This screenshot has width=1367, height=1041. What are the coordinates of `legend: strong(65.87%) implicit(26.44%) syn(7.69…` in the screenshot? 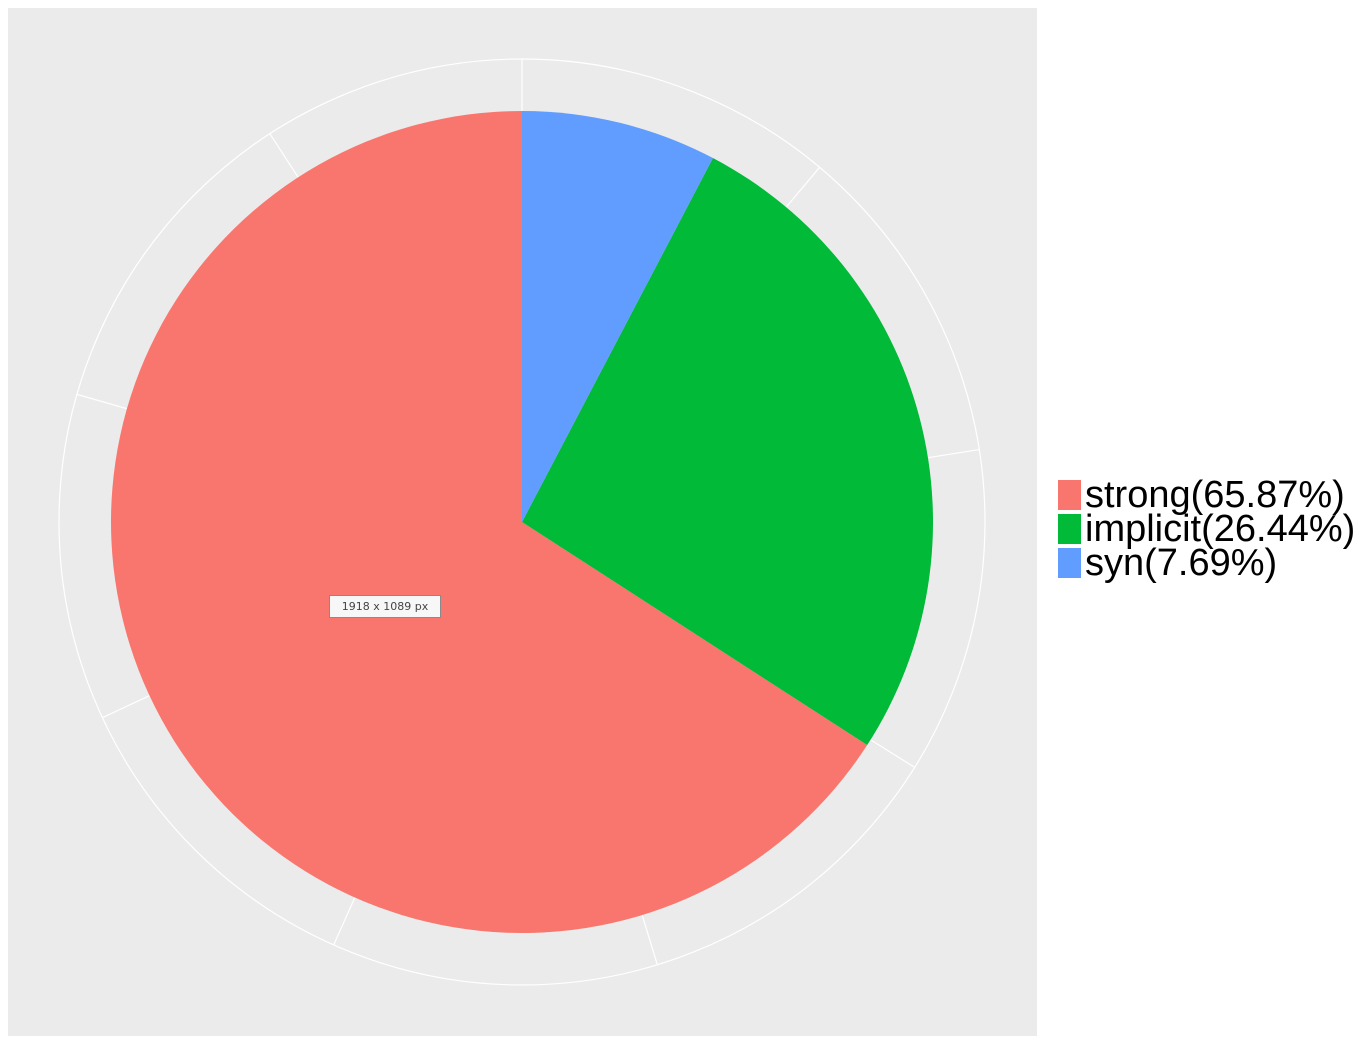 It's located at (1207, 529).